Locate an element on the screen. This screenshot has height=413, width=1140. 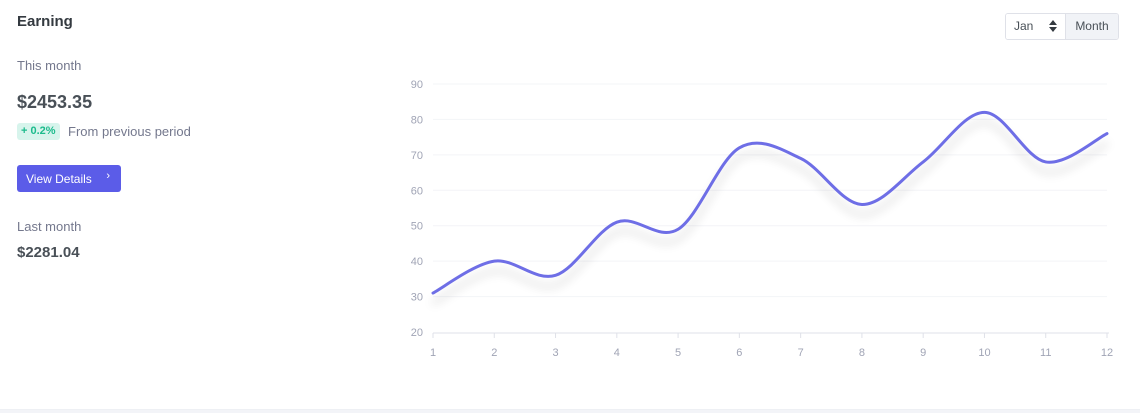
y-tick-label: 40 is located at coordinates (417, 262).